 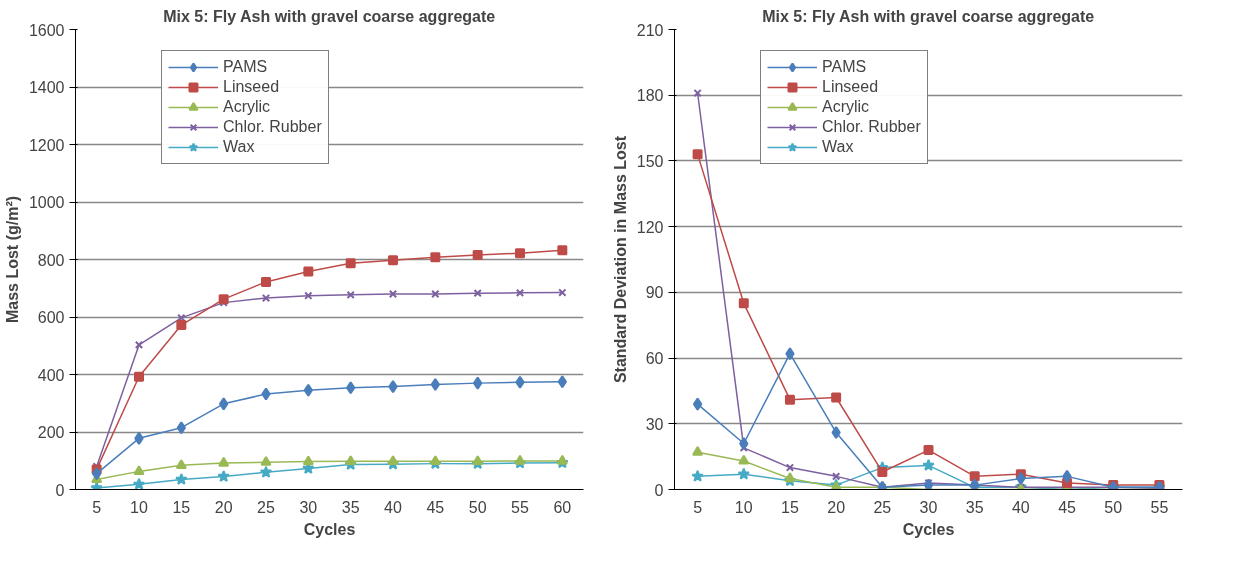 What do you see at coordinates (650, 227) in the screenshot?
I see `y-tick-label: 120` at bounding box center [650, 227].